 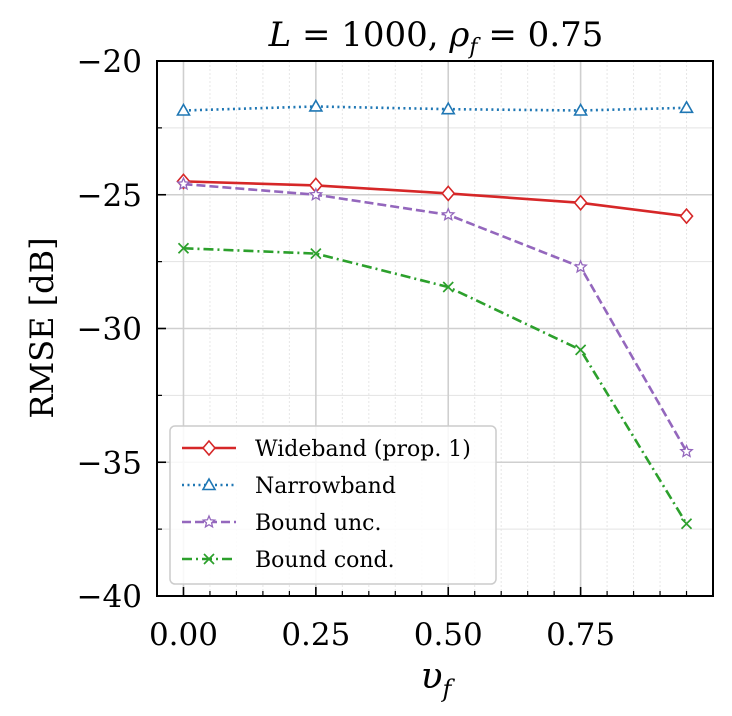 I want to click on legend-label: Bound unc., so click(x=318, y=523).